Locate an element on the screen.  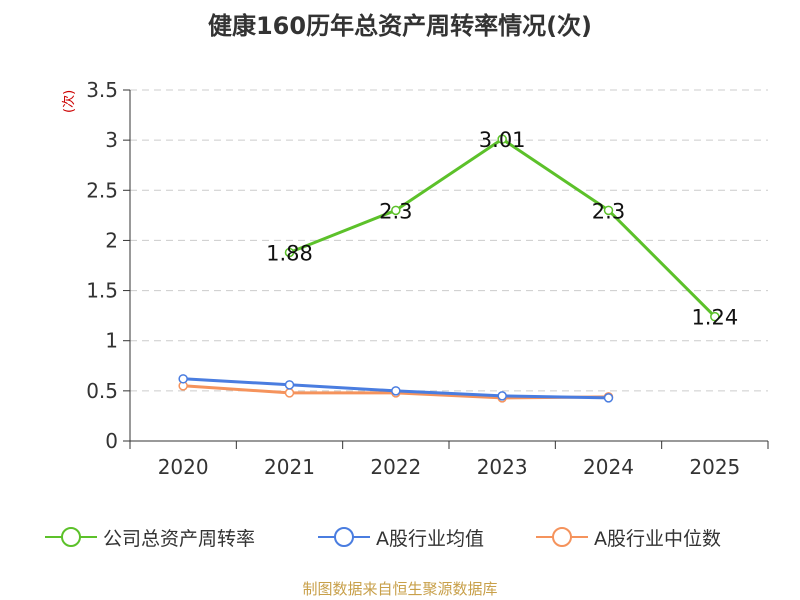
legend-item-industry-avg: A股行业均值 is located at coordinates (401, 537).